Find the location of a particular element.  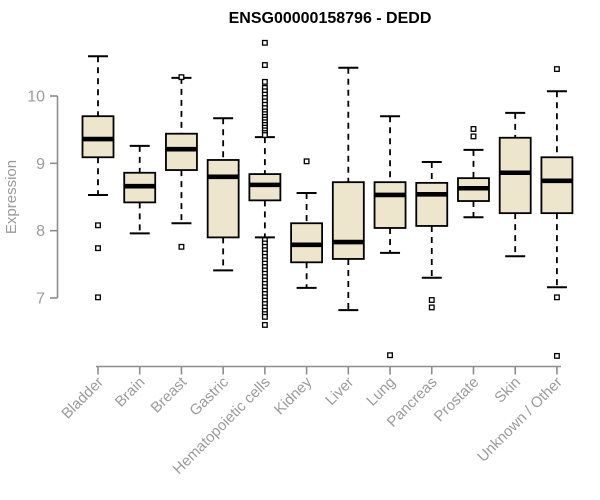

x-tick-label-lung: Lung is located at coordinates (381, 392).